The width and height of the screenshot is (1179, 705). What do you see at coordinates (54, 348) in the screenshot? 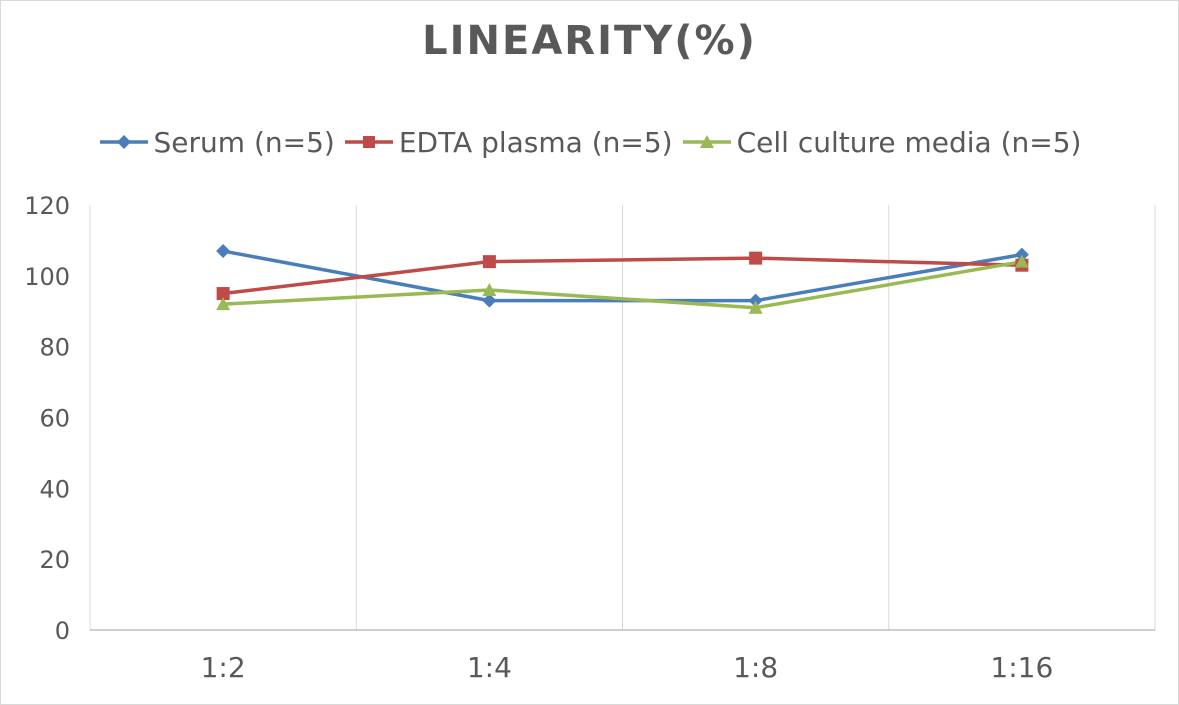
I see `y-tick-label: 80` at bounding box center [54, 348].